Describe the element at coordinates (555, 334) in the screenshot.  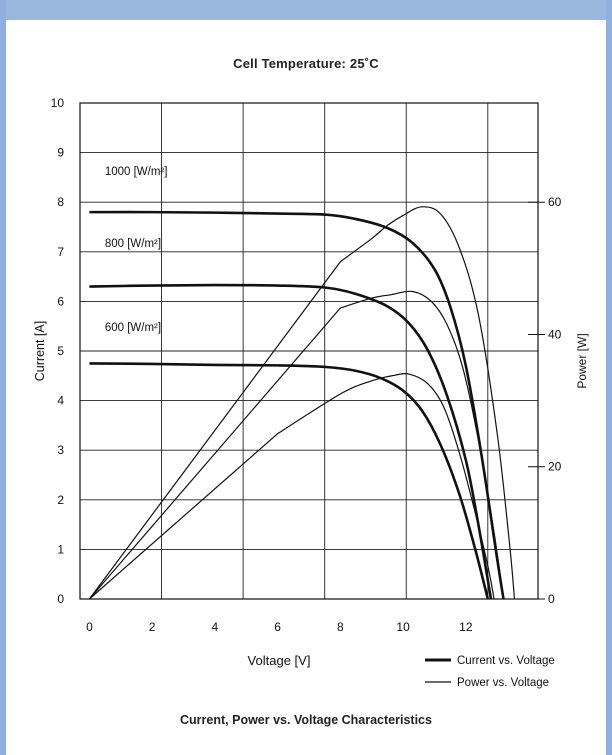
I see `y2-tick-label: 40` at that location.